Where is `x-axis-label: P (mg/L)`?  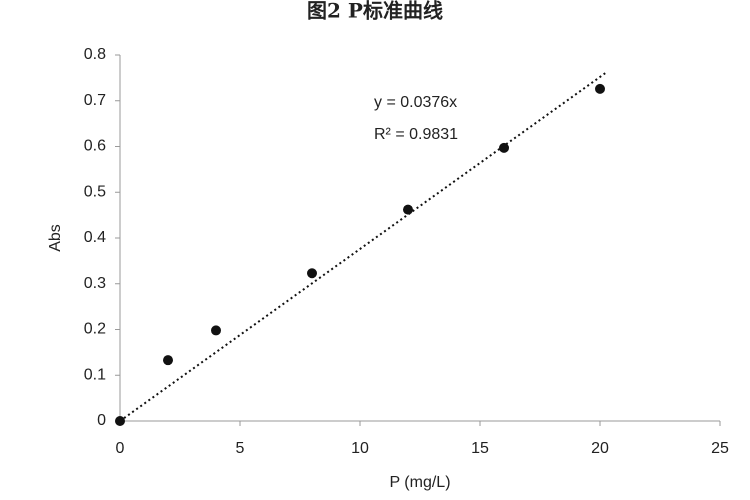
x-axis-label: P (mg/L) is located at coordinates (419, 482).